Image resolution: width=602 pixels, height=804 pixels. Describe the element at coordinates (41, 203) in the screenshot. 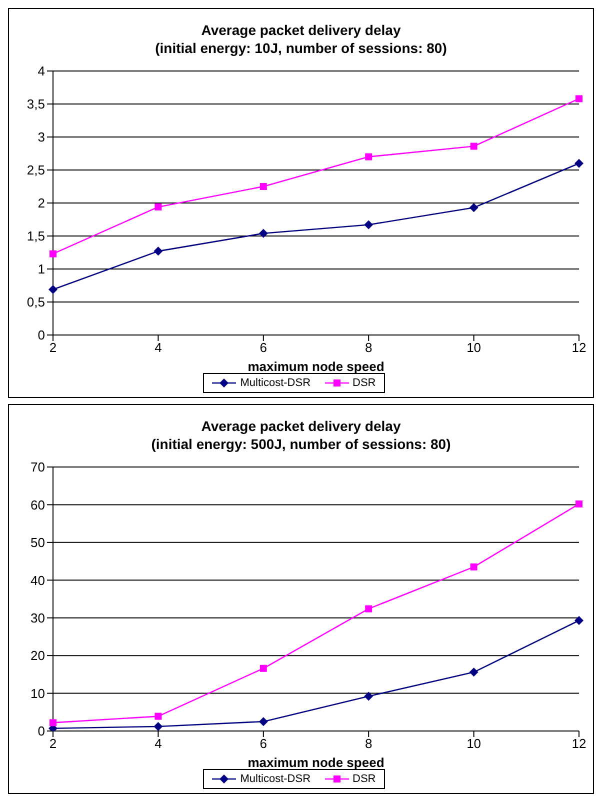

I see `y-tick-label: 2` at that location.